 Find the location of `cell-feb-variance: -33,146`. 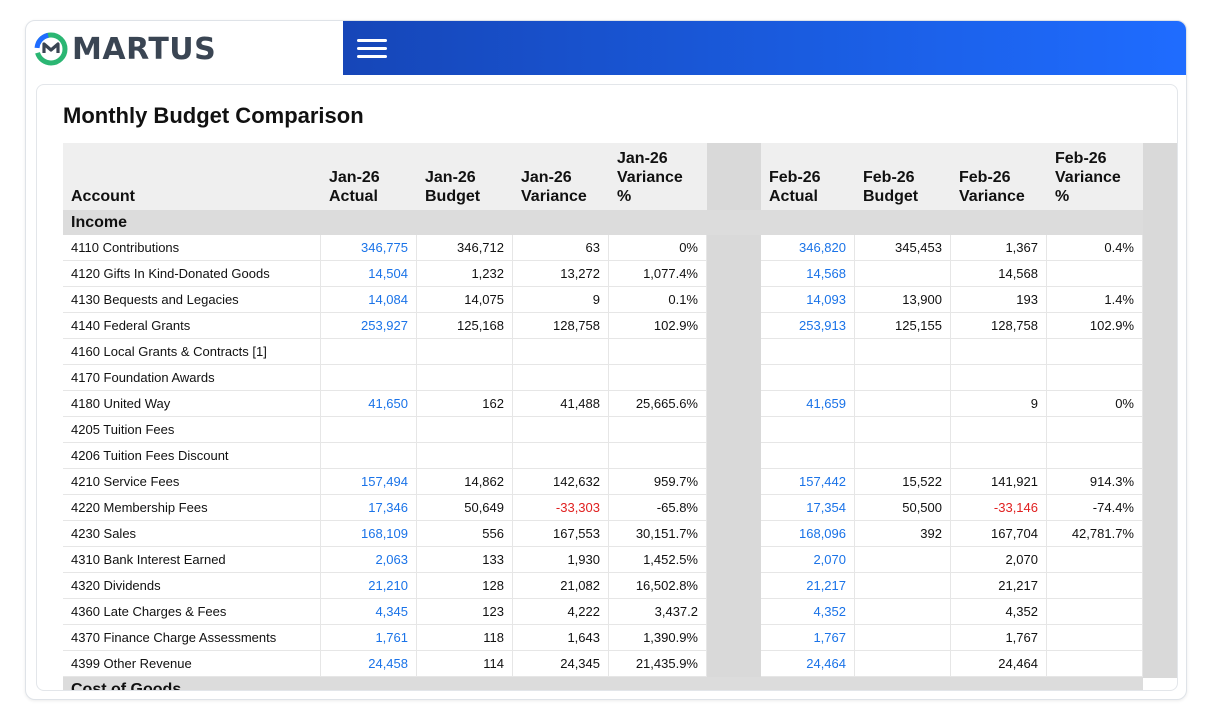

cell-feb-variance: -33,146 is located at coordinates (999, 508).